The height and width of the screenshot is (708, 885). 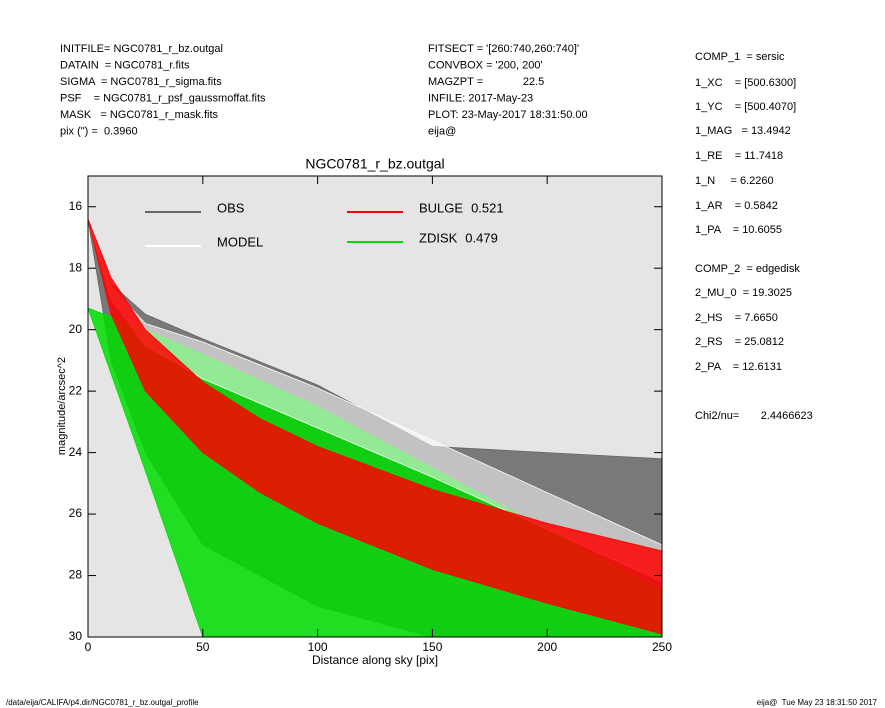 What do you see at coordinates (240, 241) in the screenshot?
I see `legend-label: MODEL` at bounding box center [240, 241].